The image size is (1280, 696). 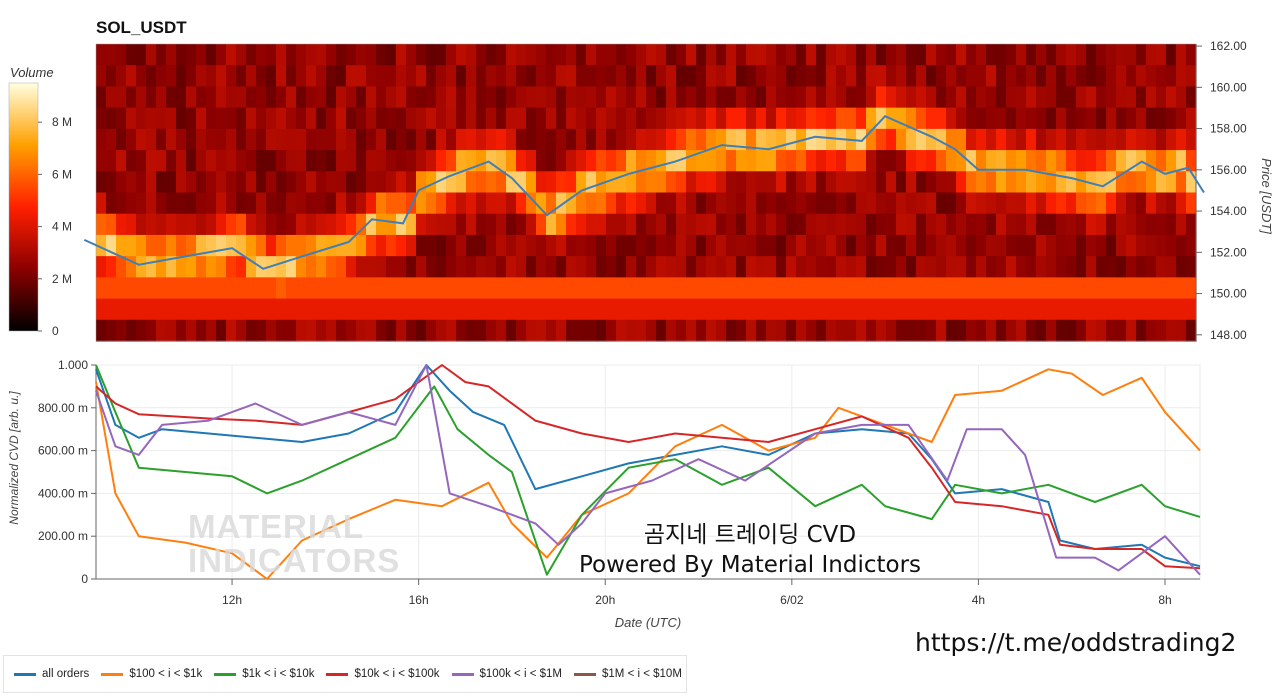 I want to click on legend-item: $100 < i < $1k, so click(x=151, y=674).